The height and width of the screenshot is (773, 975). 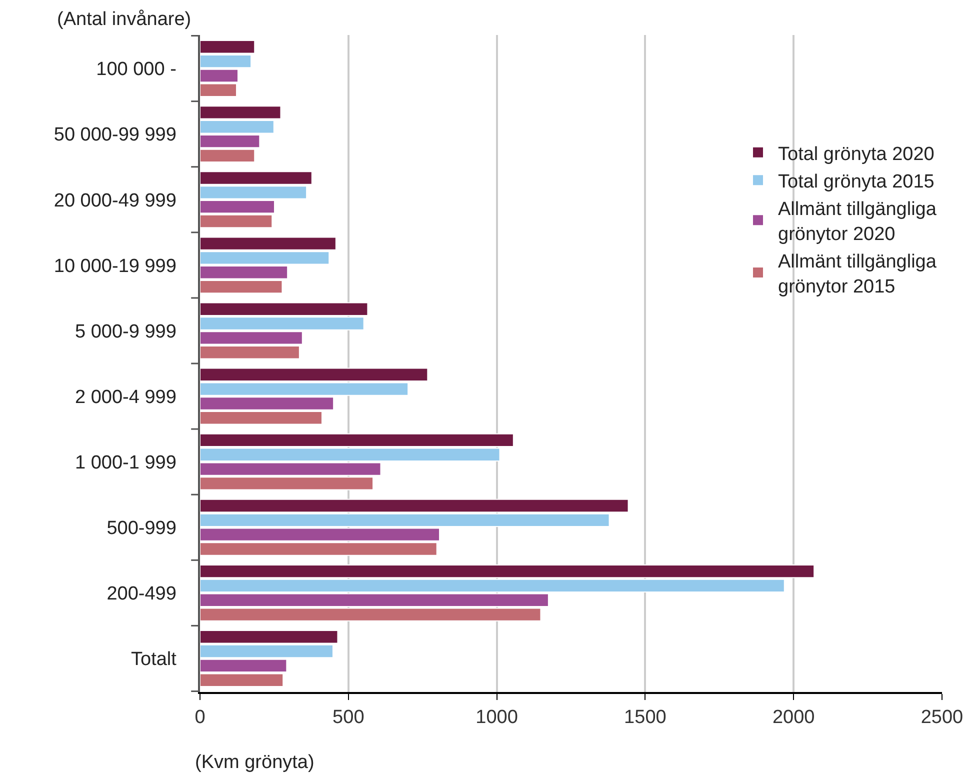 What do you see at coordinates (115, 135) in the screenshot?
I see `y-tick-label: 50 000-99 999` at bounding box center [115, 135].